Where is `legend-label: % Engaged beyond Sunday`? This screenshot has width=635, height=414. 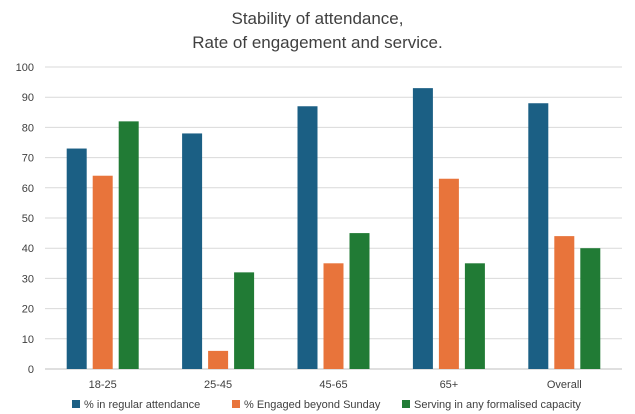 legend-label: % Engaged beyond Sunday is located at coordinates (312, 405).